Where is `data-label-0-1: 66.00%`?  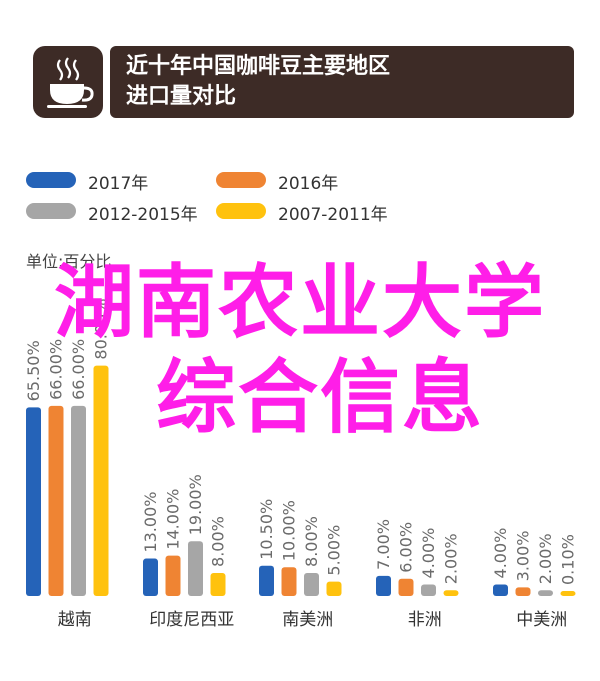 data-label-0-1: 66.00% is located at coordinates (56, 369).